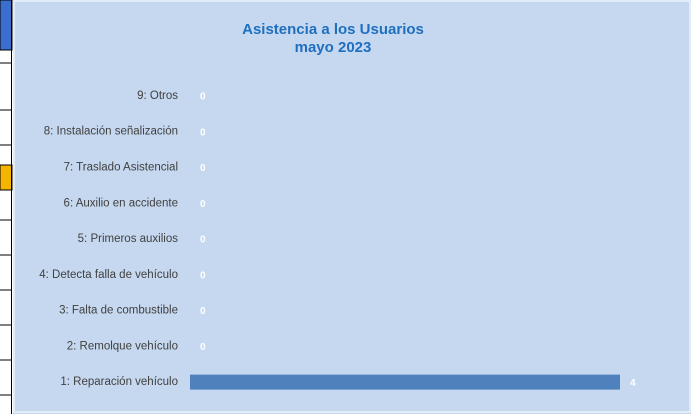  Describe the element at coordinates (121, 203) in the screenshot. I see `y-tick-label: 6: Auxilio en accidente` at that location.